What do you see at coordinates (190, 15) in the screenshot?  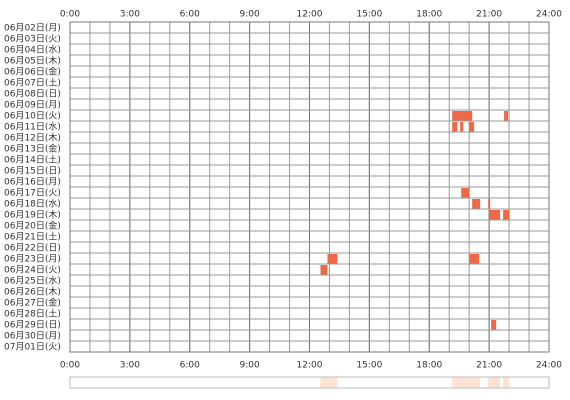 I see `x-tick-label-top: 6:00` at bounding box center [190, 15].